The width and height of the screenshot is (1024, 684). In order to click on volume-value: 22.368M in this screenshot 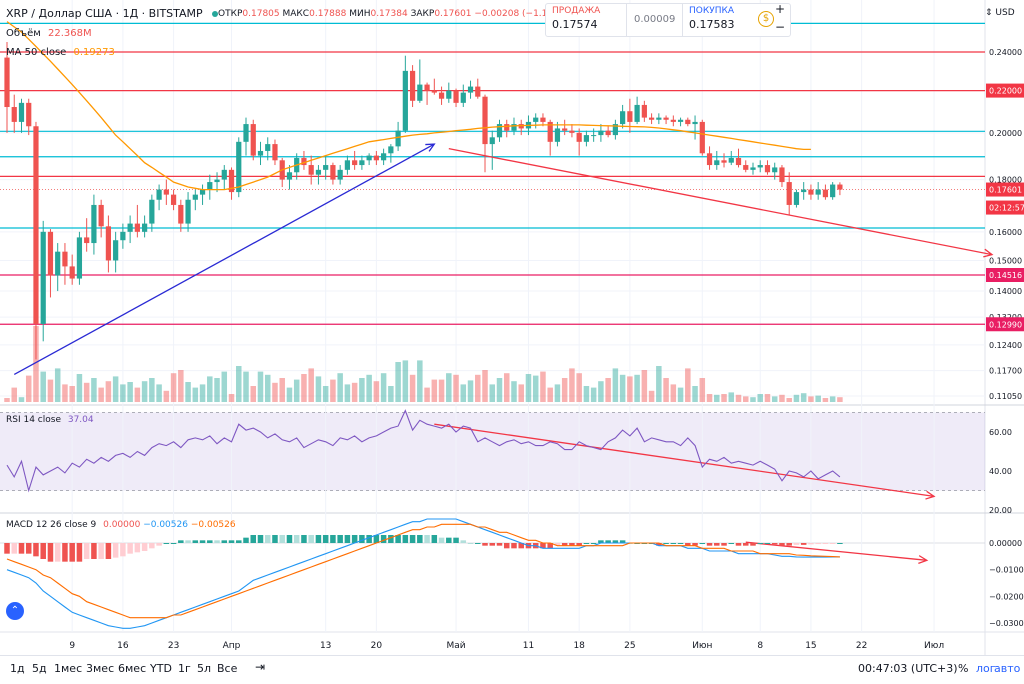, I will do `click(70, 33)`.